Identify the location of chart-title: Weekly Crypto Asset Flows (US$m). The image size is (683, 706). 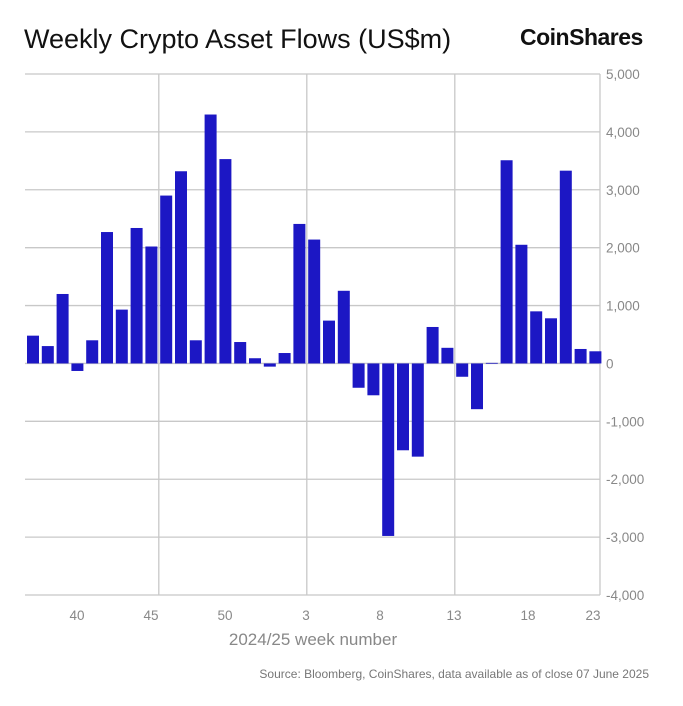
(238, 39).